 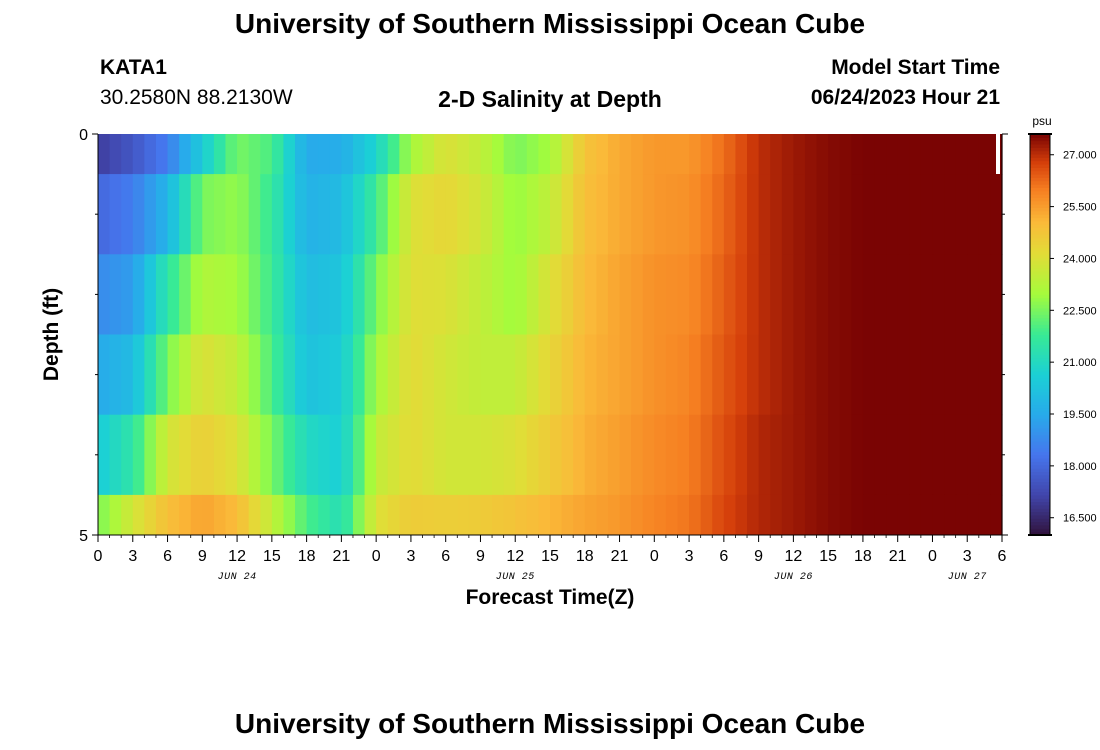 I want to click on x-date-label: JUN 24, so click(x=237, y=577).